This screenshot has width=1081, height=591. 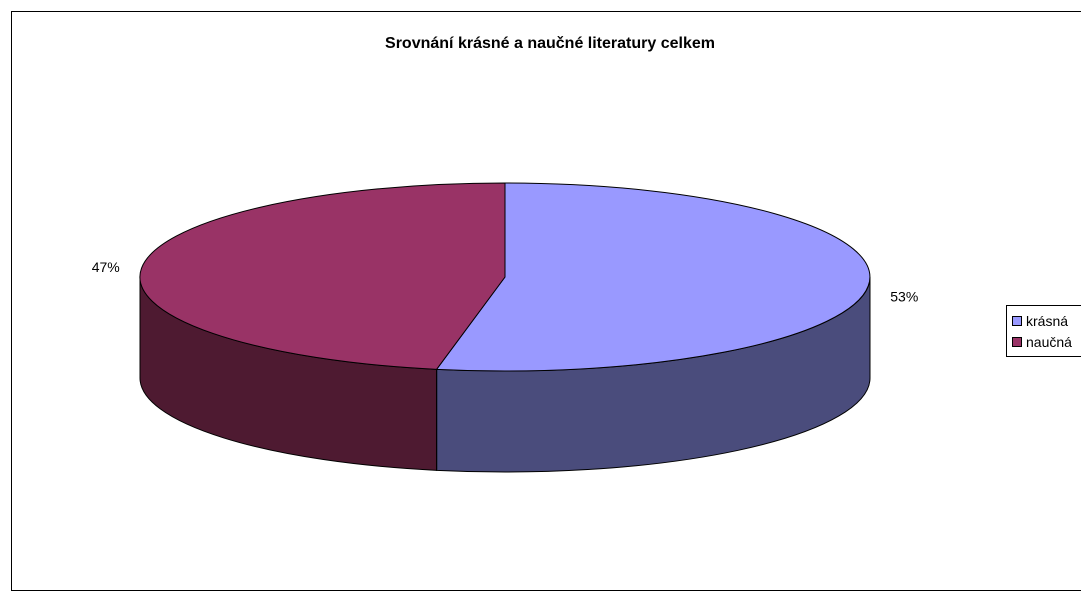 I want to click on legend-swatch-krasna, so click(x=1017, y=321).